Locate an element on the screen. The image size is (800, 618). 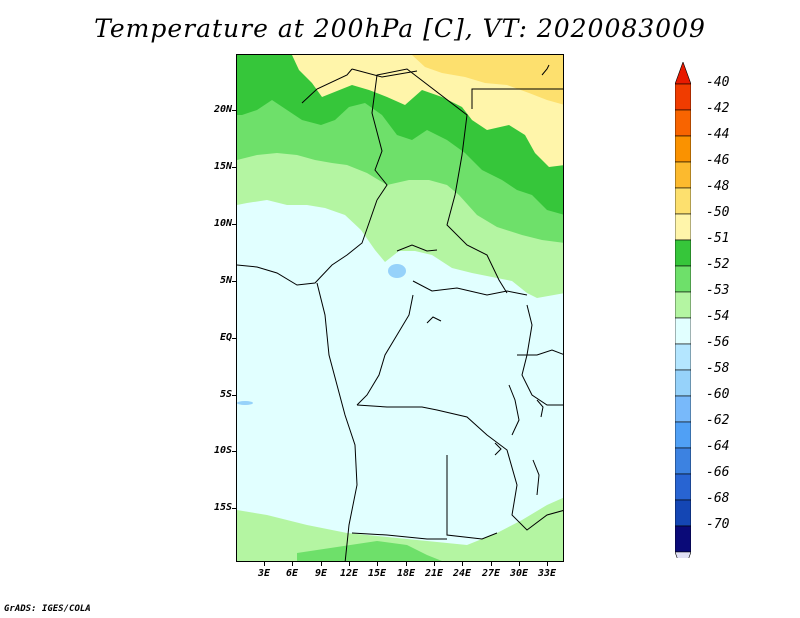
lat-label: 5S is located at coordinates (225, 394).